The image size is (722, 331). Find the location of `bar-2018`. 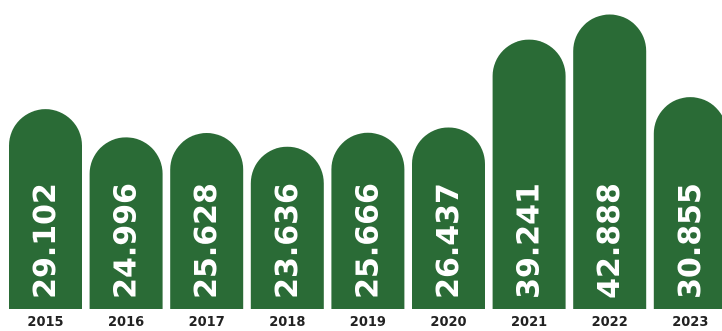

bar-2018 is located at coordinates (287, 227).